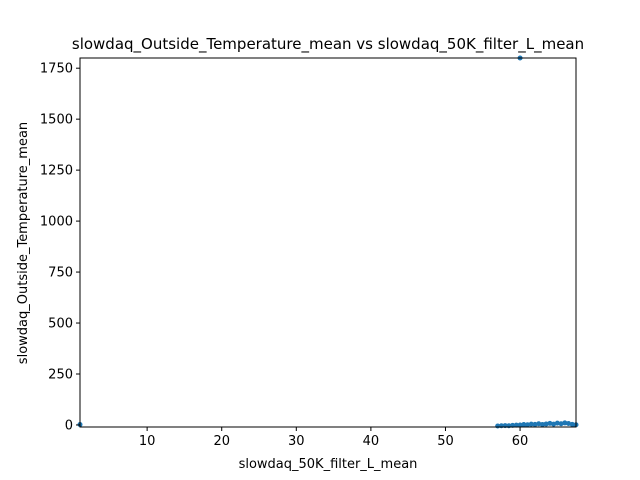 The width and height of the screenshot is (640, 480). I want to click on y-tick-label: 0, so click(69, 425).